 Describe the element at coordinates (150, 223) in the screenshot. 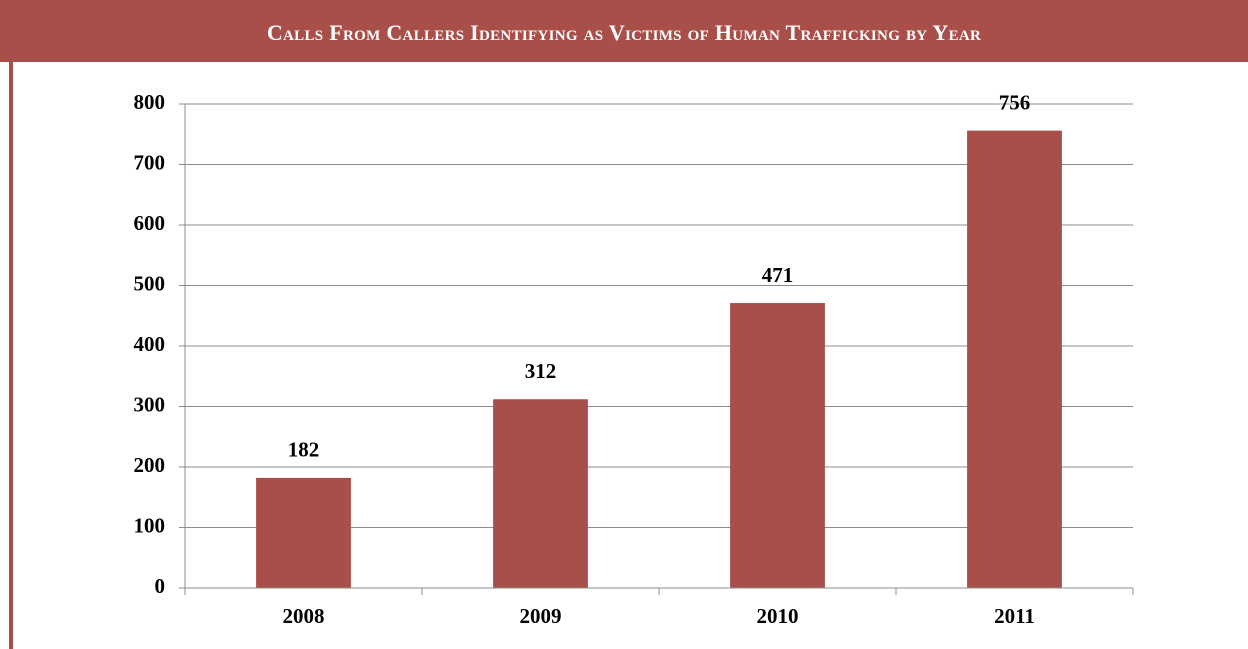

I see `y-tick-label: 600` at that location.